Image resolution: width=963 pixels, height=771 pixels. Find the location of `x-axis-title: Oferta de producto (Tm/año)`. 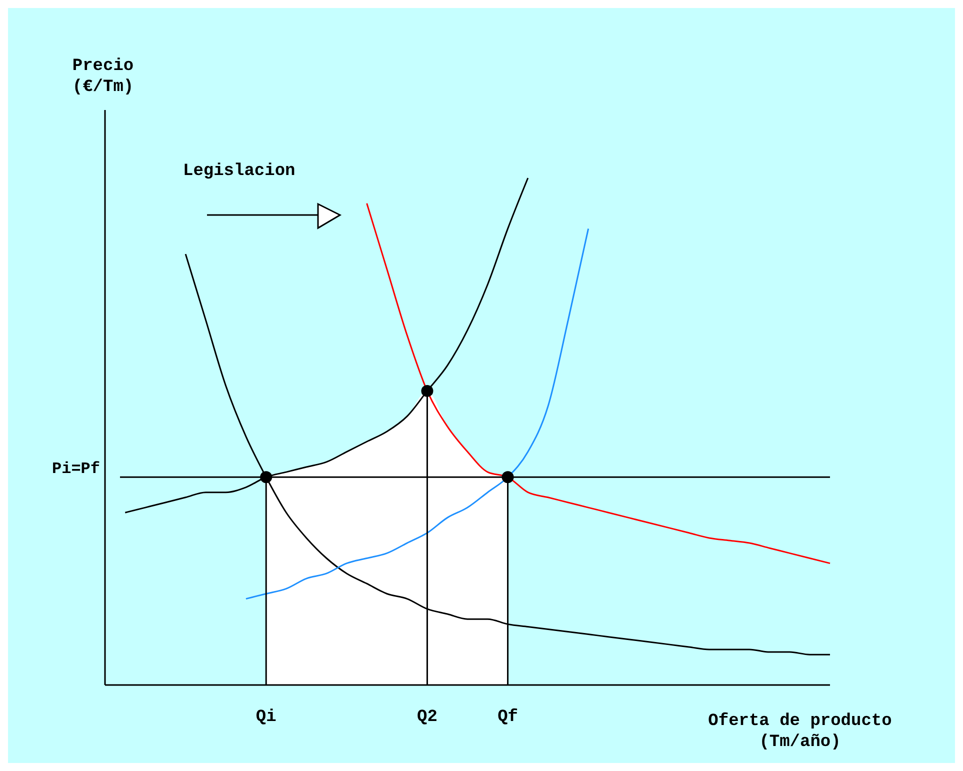

x-axis-title: Oferta de producto (Tm/año) is located at coordinates (800, 732).